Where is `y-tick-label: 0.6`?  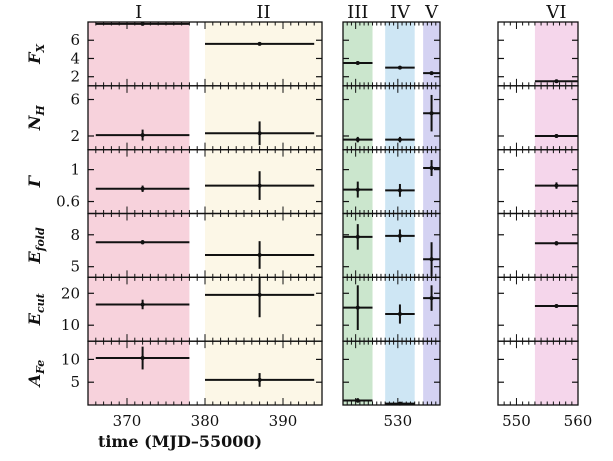
y-tick-label: 0.6 is located at coordinates (68, 202).